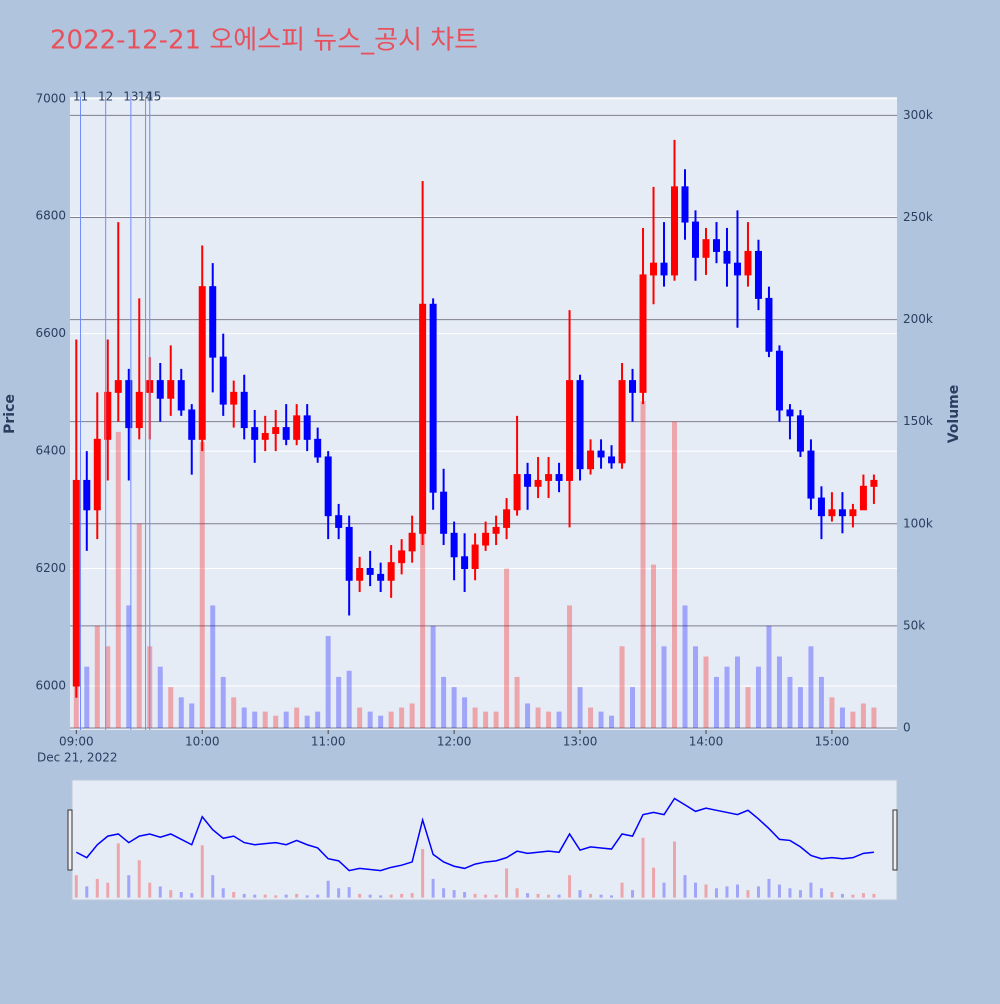 The height and width of the screenshot is (1004, 1000). I want to click on y2-tick-label: 100k, so click(918, 523).